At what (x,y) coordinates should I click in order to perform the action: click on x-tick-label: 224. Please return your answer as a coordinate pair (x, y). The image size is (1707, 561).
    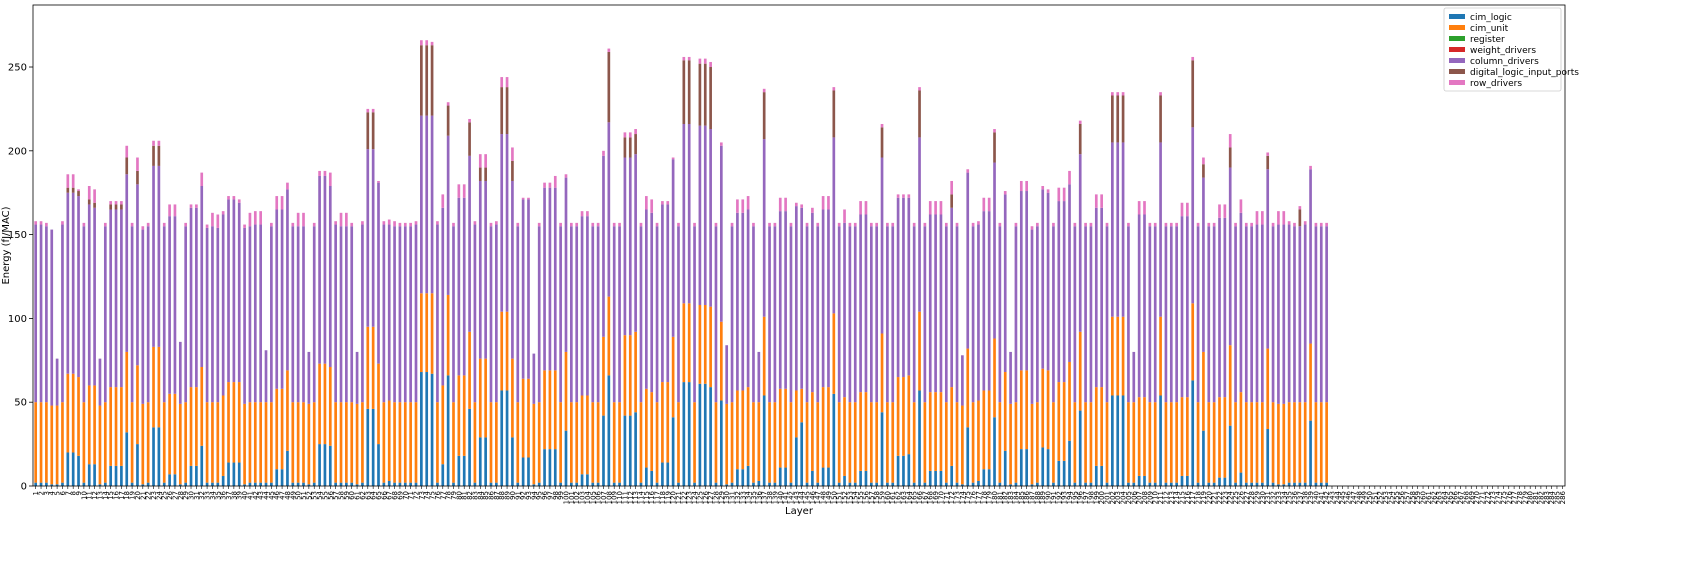
    Looking at the image, I should click on (1231, 497).